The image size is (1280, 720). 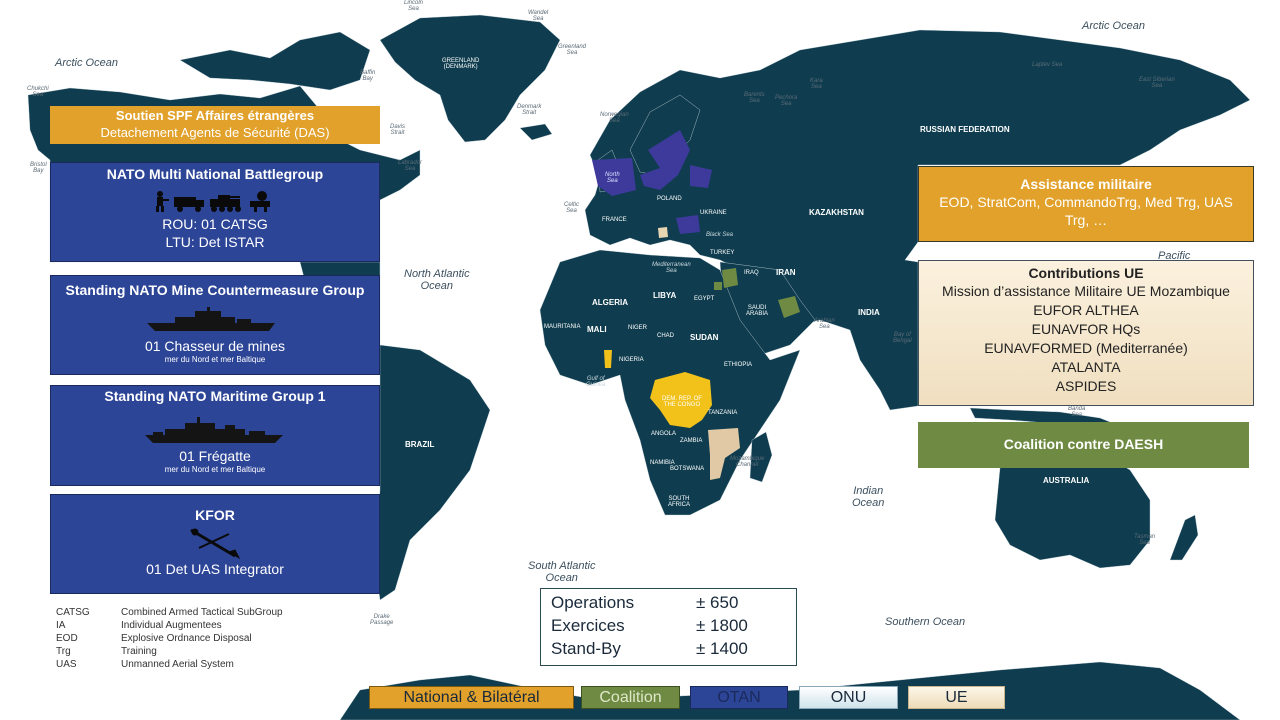 I want to click on abbr-code: CATSG, so click(x=73, y=612).